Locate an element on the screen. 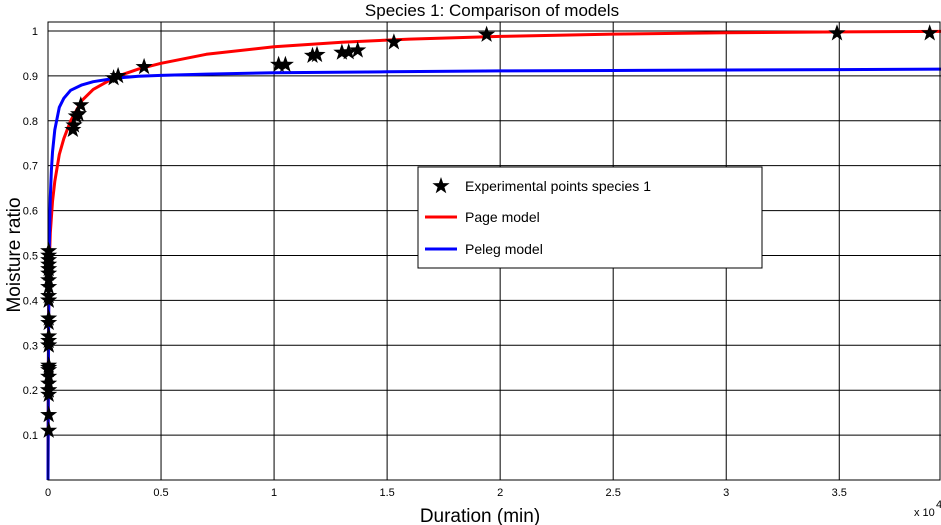 The height and width of the screenshot is (525, 941). legend-label-peleg: Peleg model is located at coordinates (504, 249).